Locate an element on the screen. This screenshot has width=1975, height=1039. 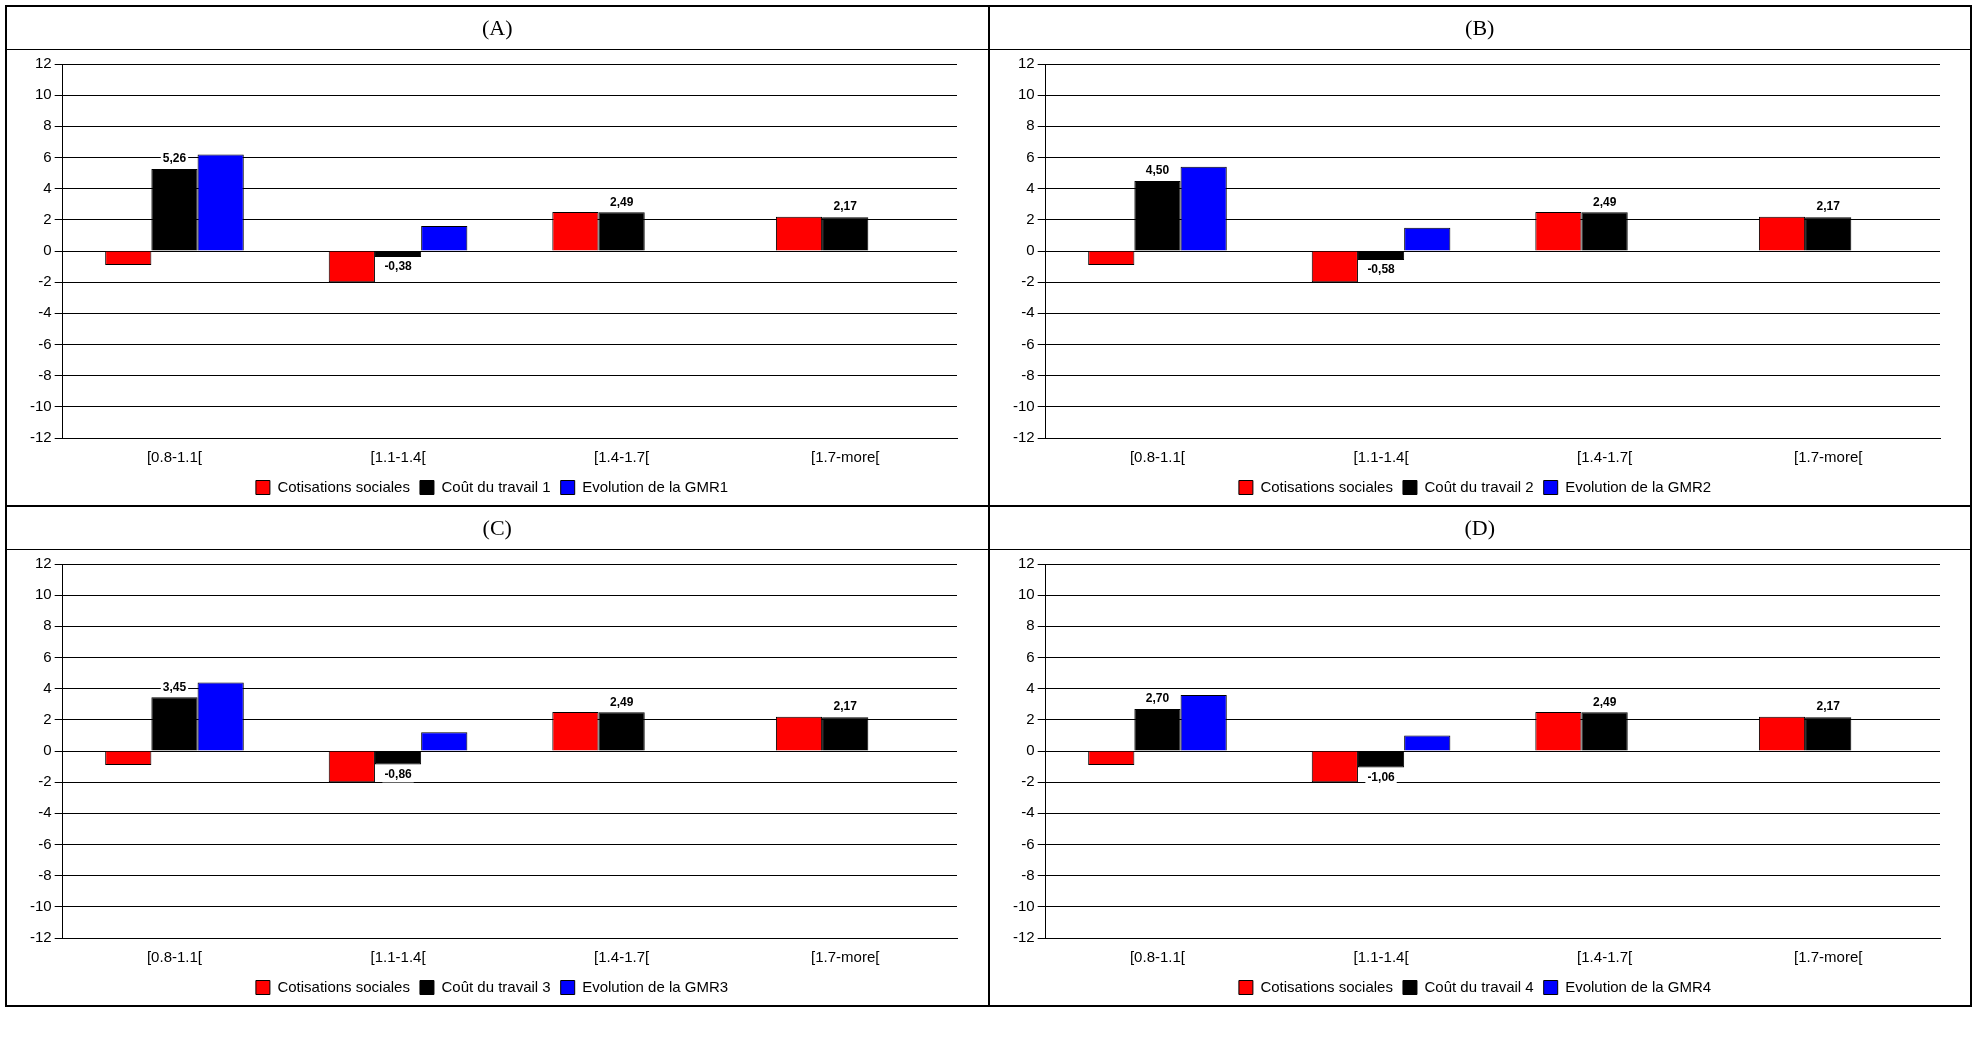
chart-title: (D) is located at coordinates (1479, 528).